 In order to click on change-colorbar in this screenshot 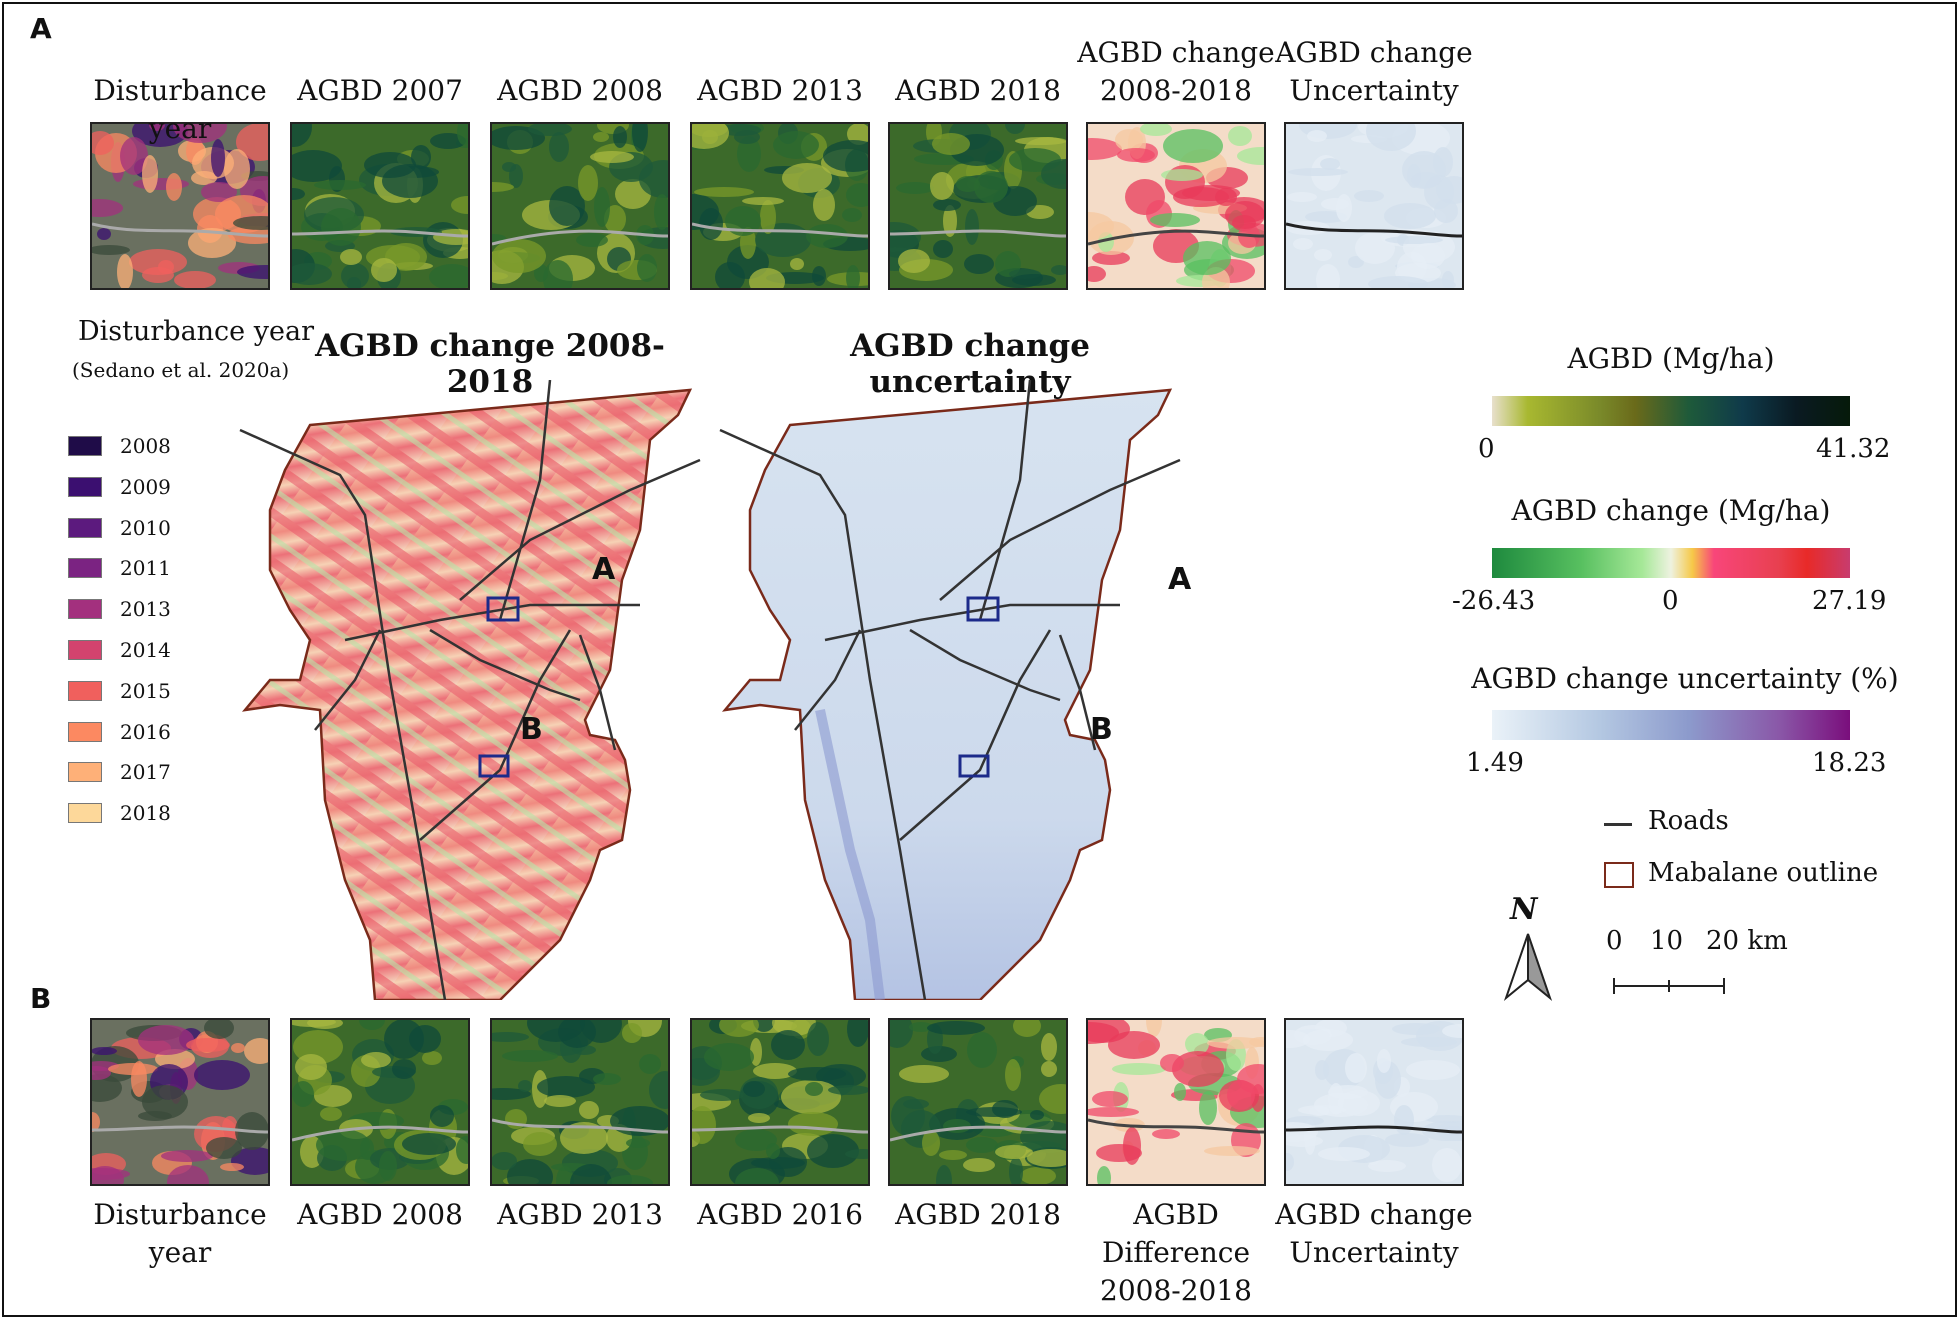, I will do `click(1671, 563)`.